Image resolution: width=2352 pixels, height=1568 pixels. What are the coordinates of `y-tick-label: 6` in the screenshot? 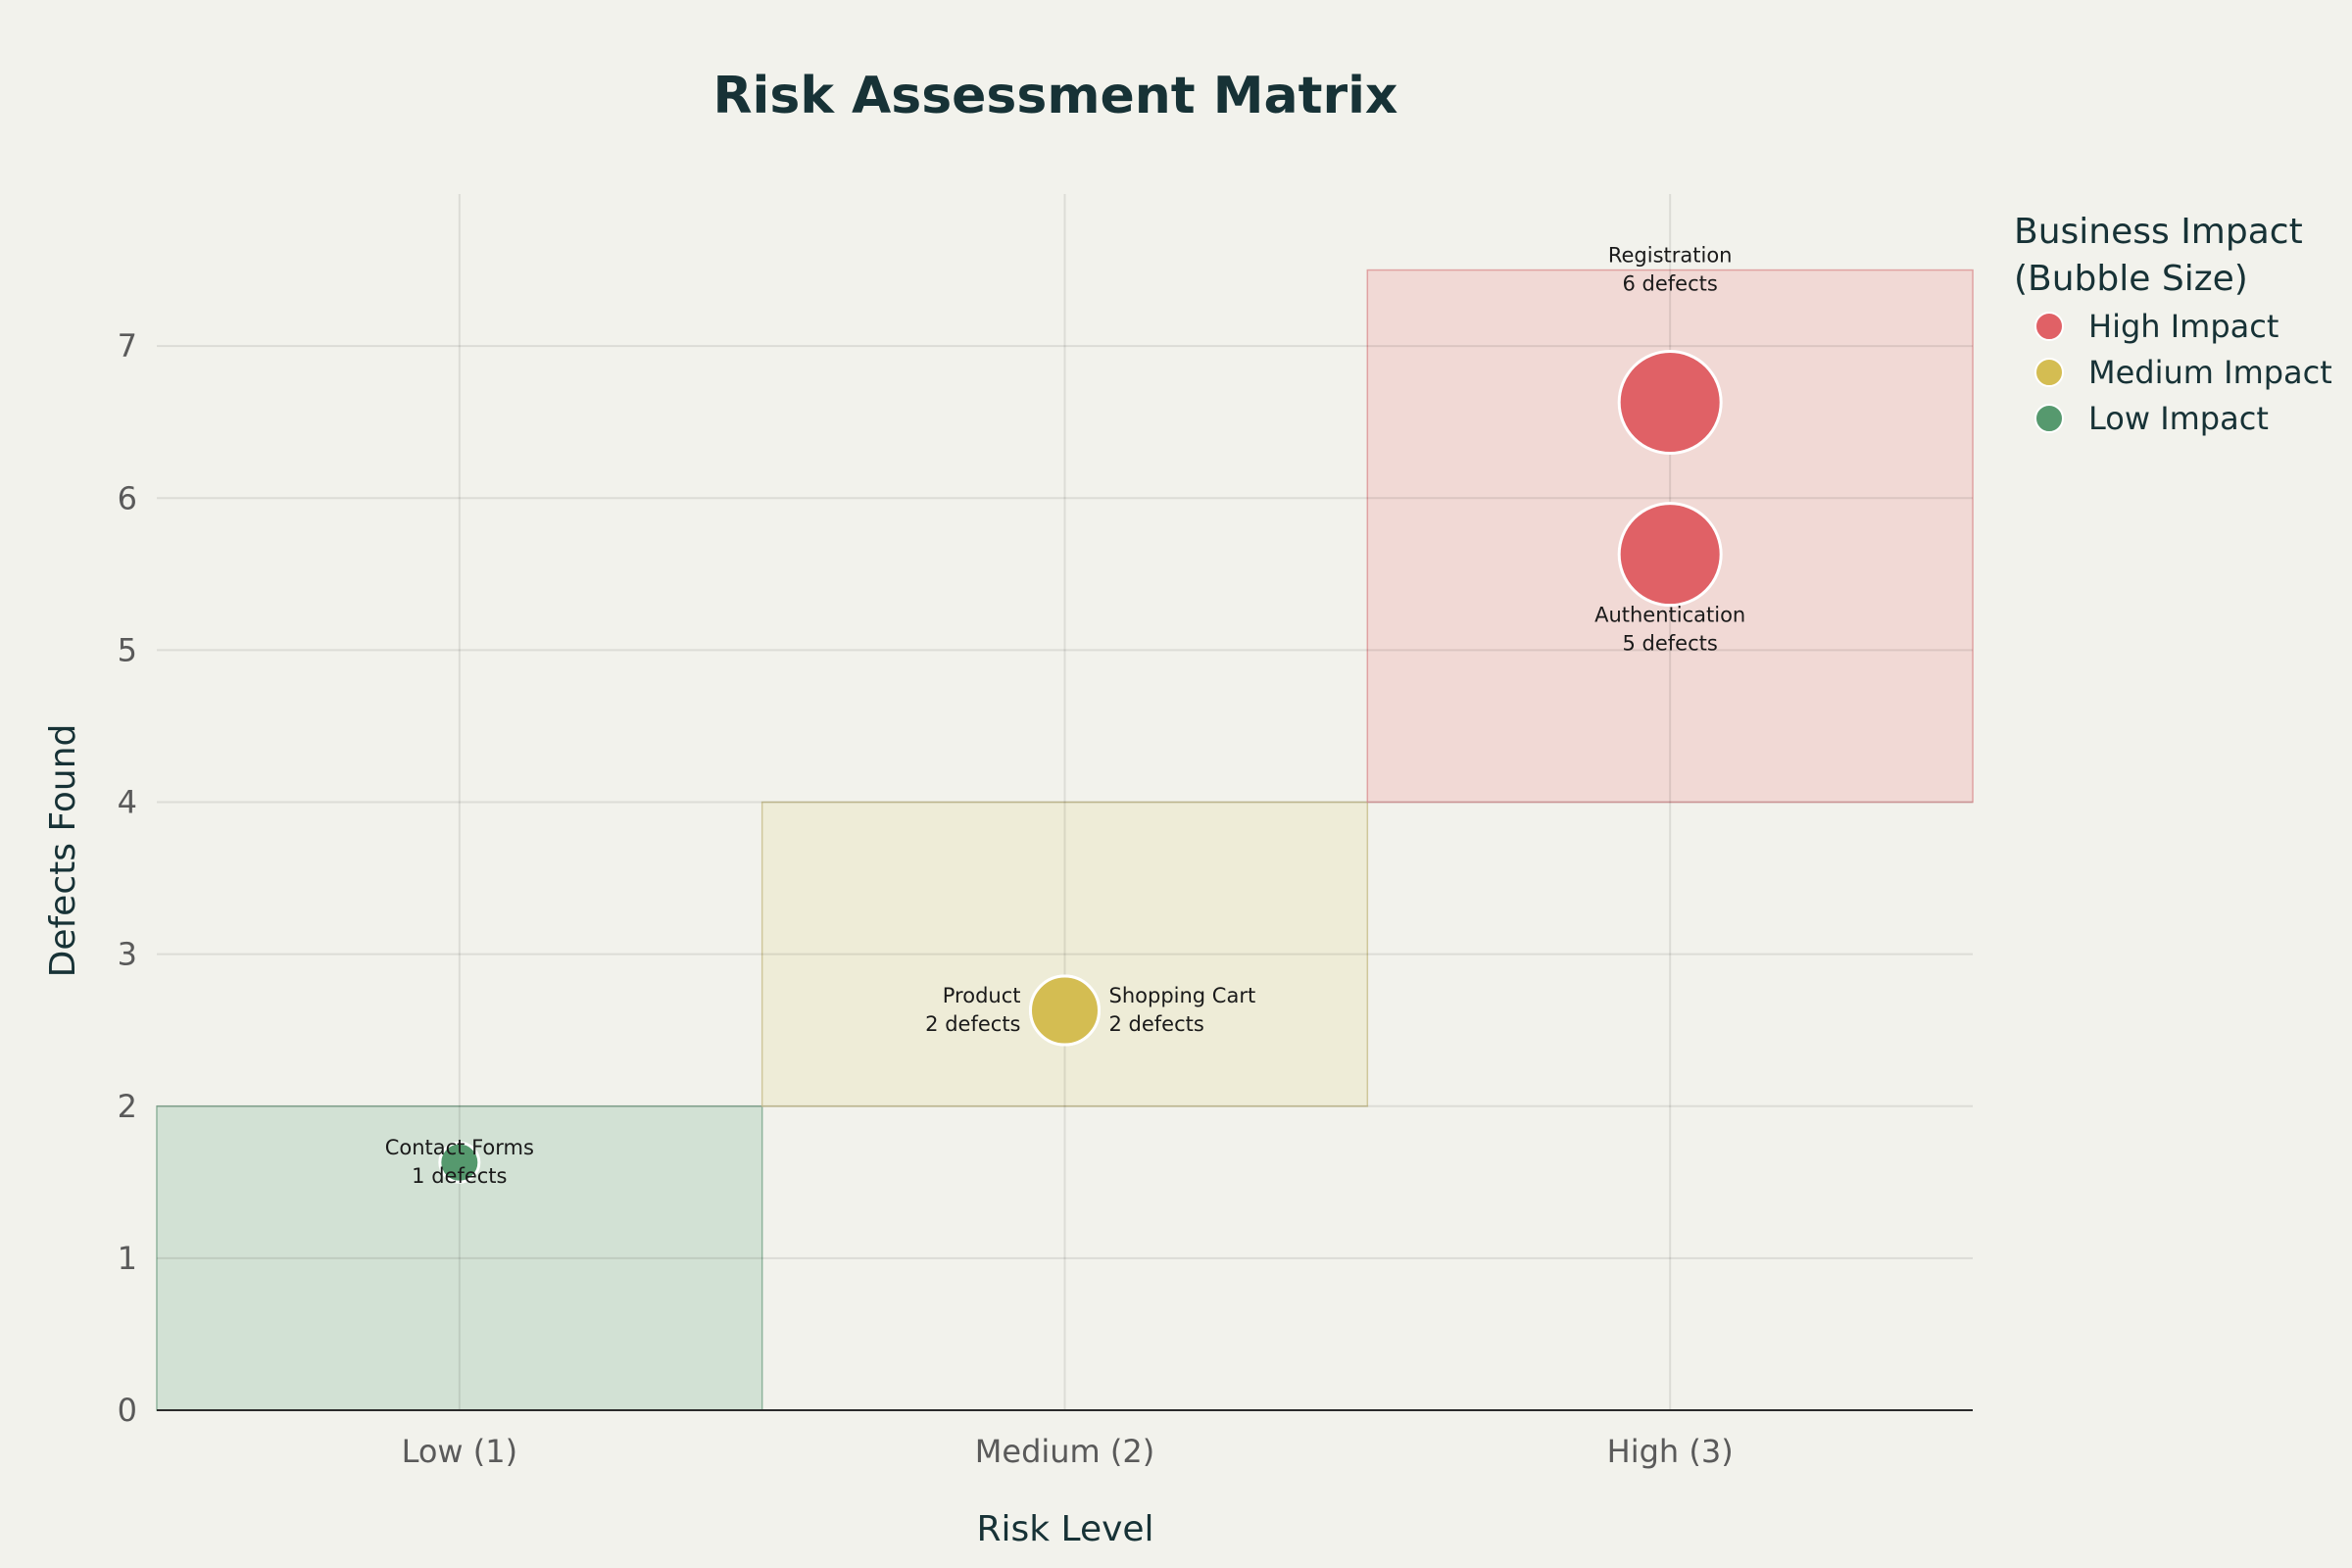 It's located at (127, 497).